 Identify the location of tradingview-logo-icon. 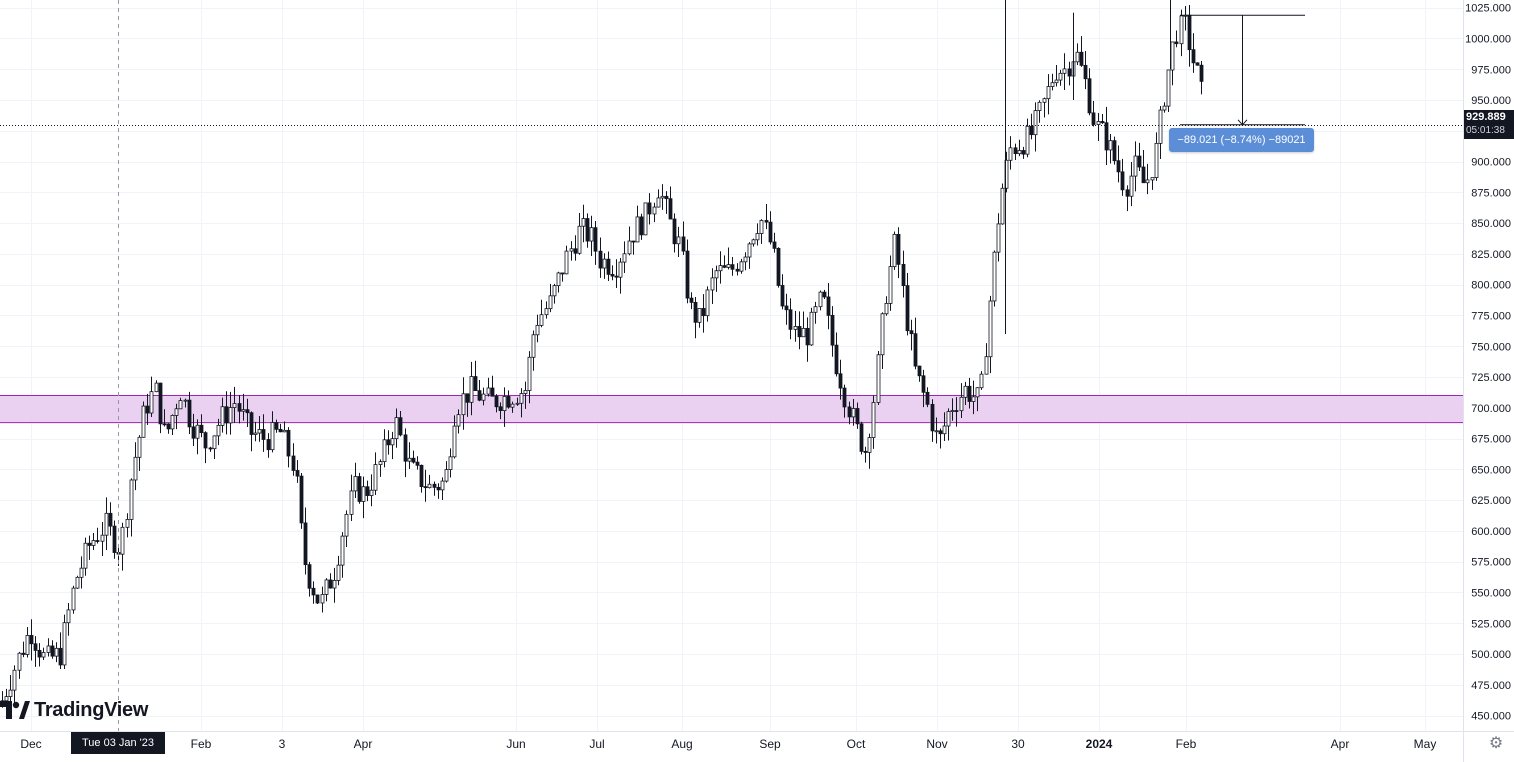
(15, 710).